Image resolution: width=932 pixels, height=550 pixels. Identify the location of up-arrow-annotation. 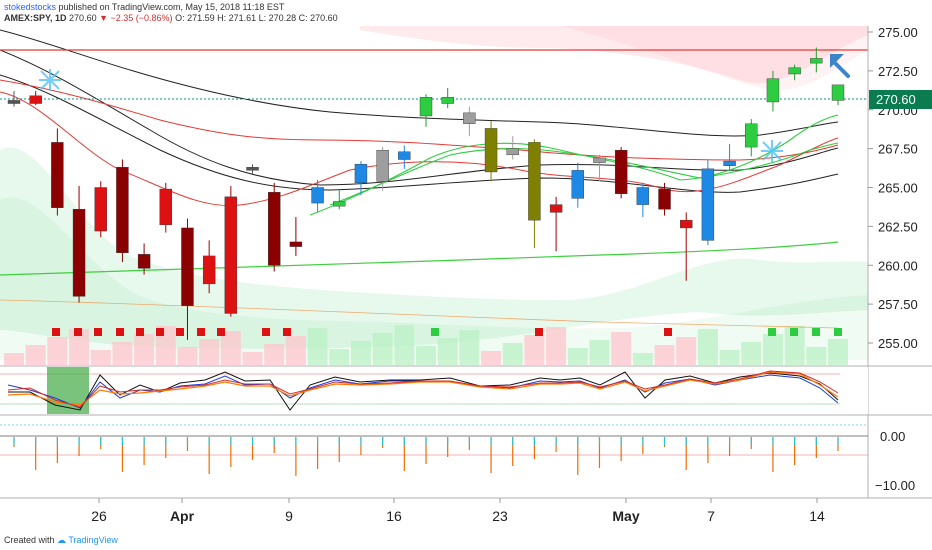
(840, 66).